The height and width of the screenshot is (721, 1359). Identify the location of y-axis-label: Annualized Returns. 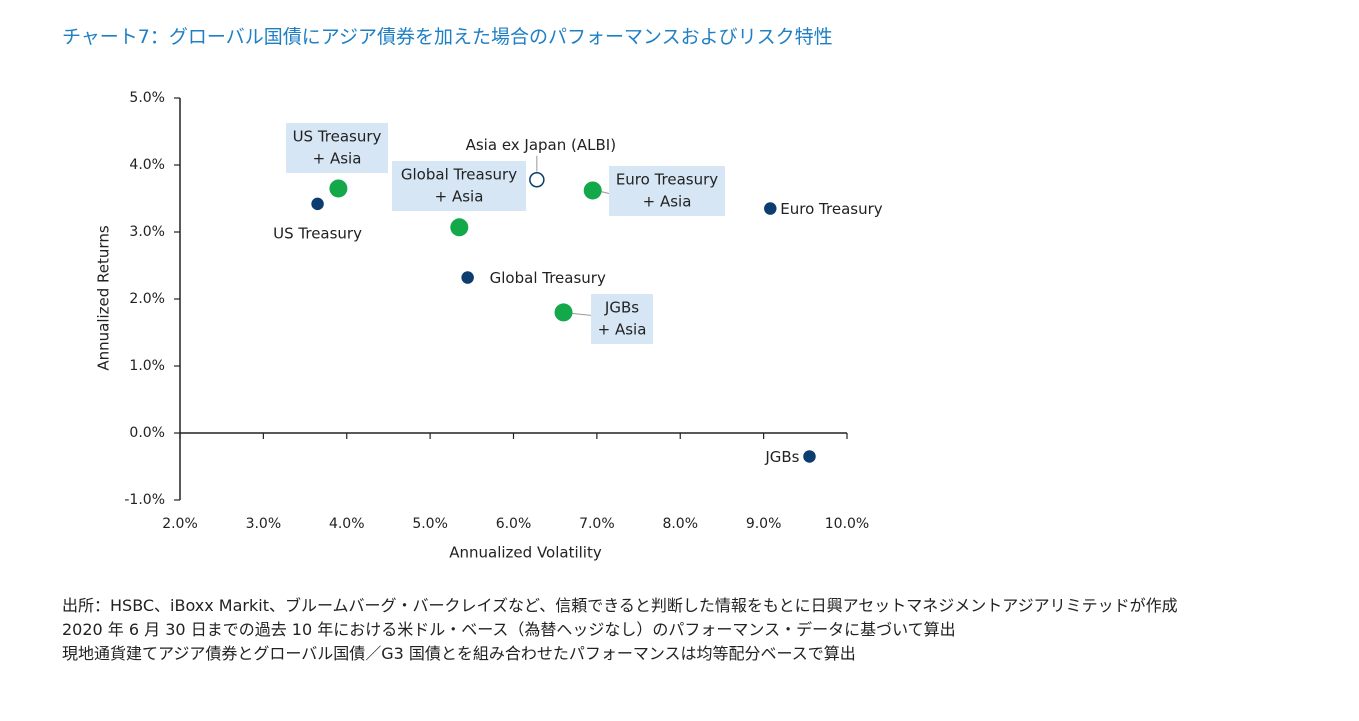
(104, 297).